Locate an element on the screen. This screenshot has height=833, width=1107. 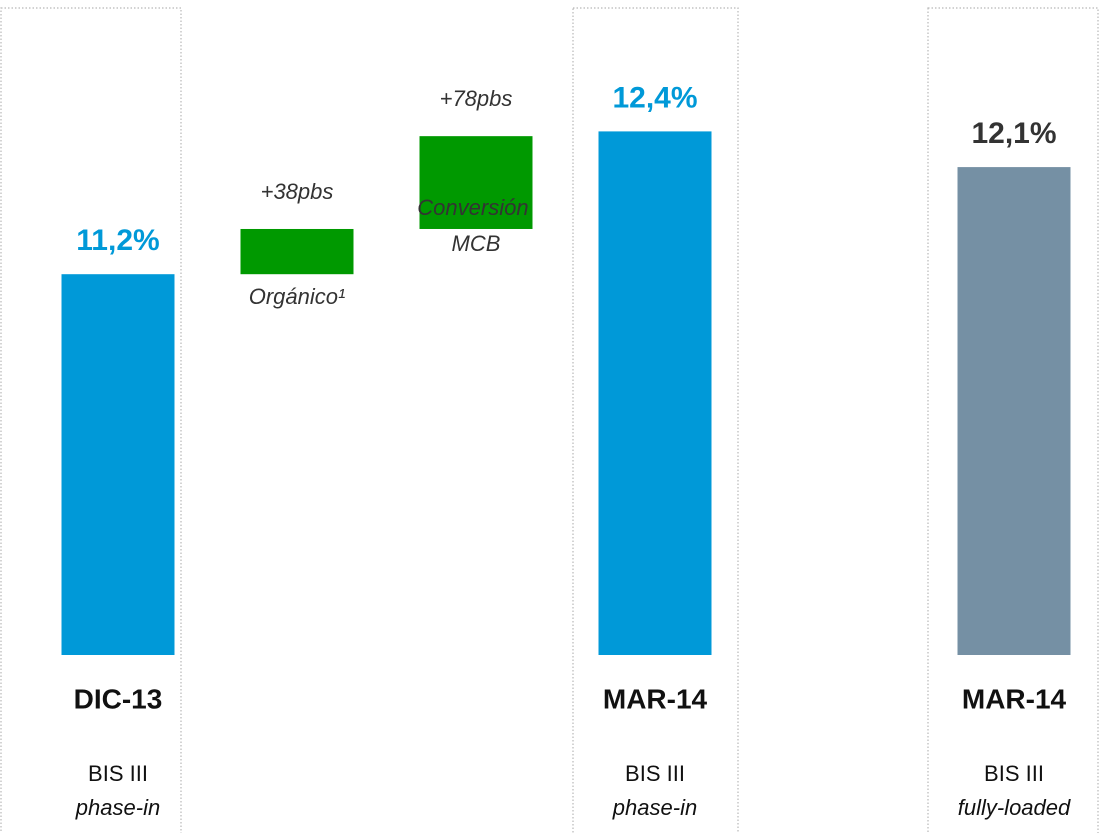
value-label: 11,2% is located at coordinates (117, 240).